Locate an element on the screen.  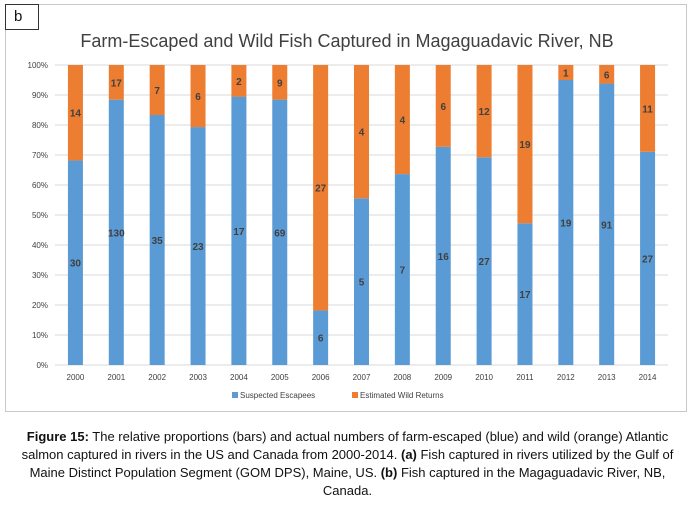
x-tick-label: 2013 is located at coordinates (607, 377).